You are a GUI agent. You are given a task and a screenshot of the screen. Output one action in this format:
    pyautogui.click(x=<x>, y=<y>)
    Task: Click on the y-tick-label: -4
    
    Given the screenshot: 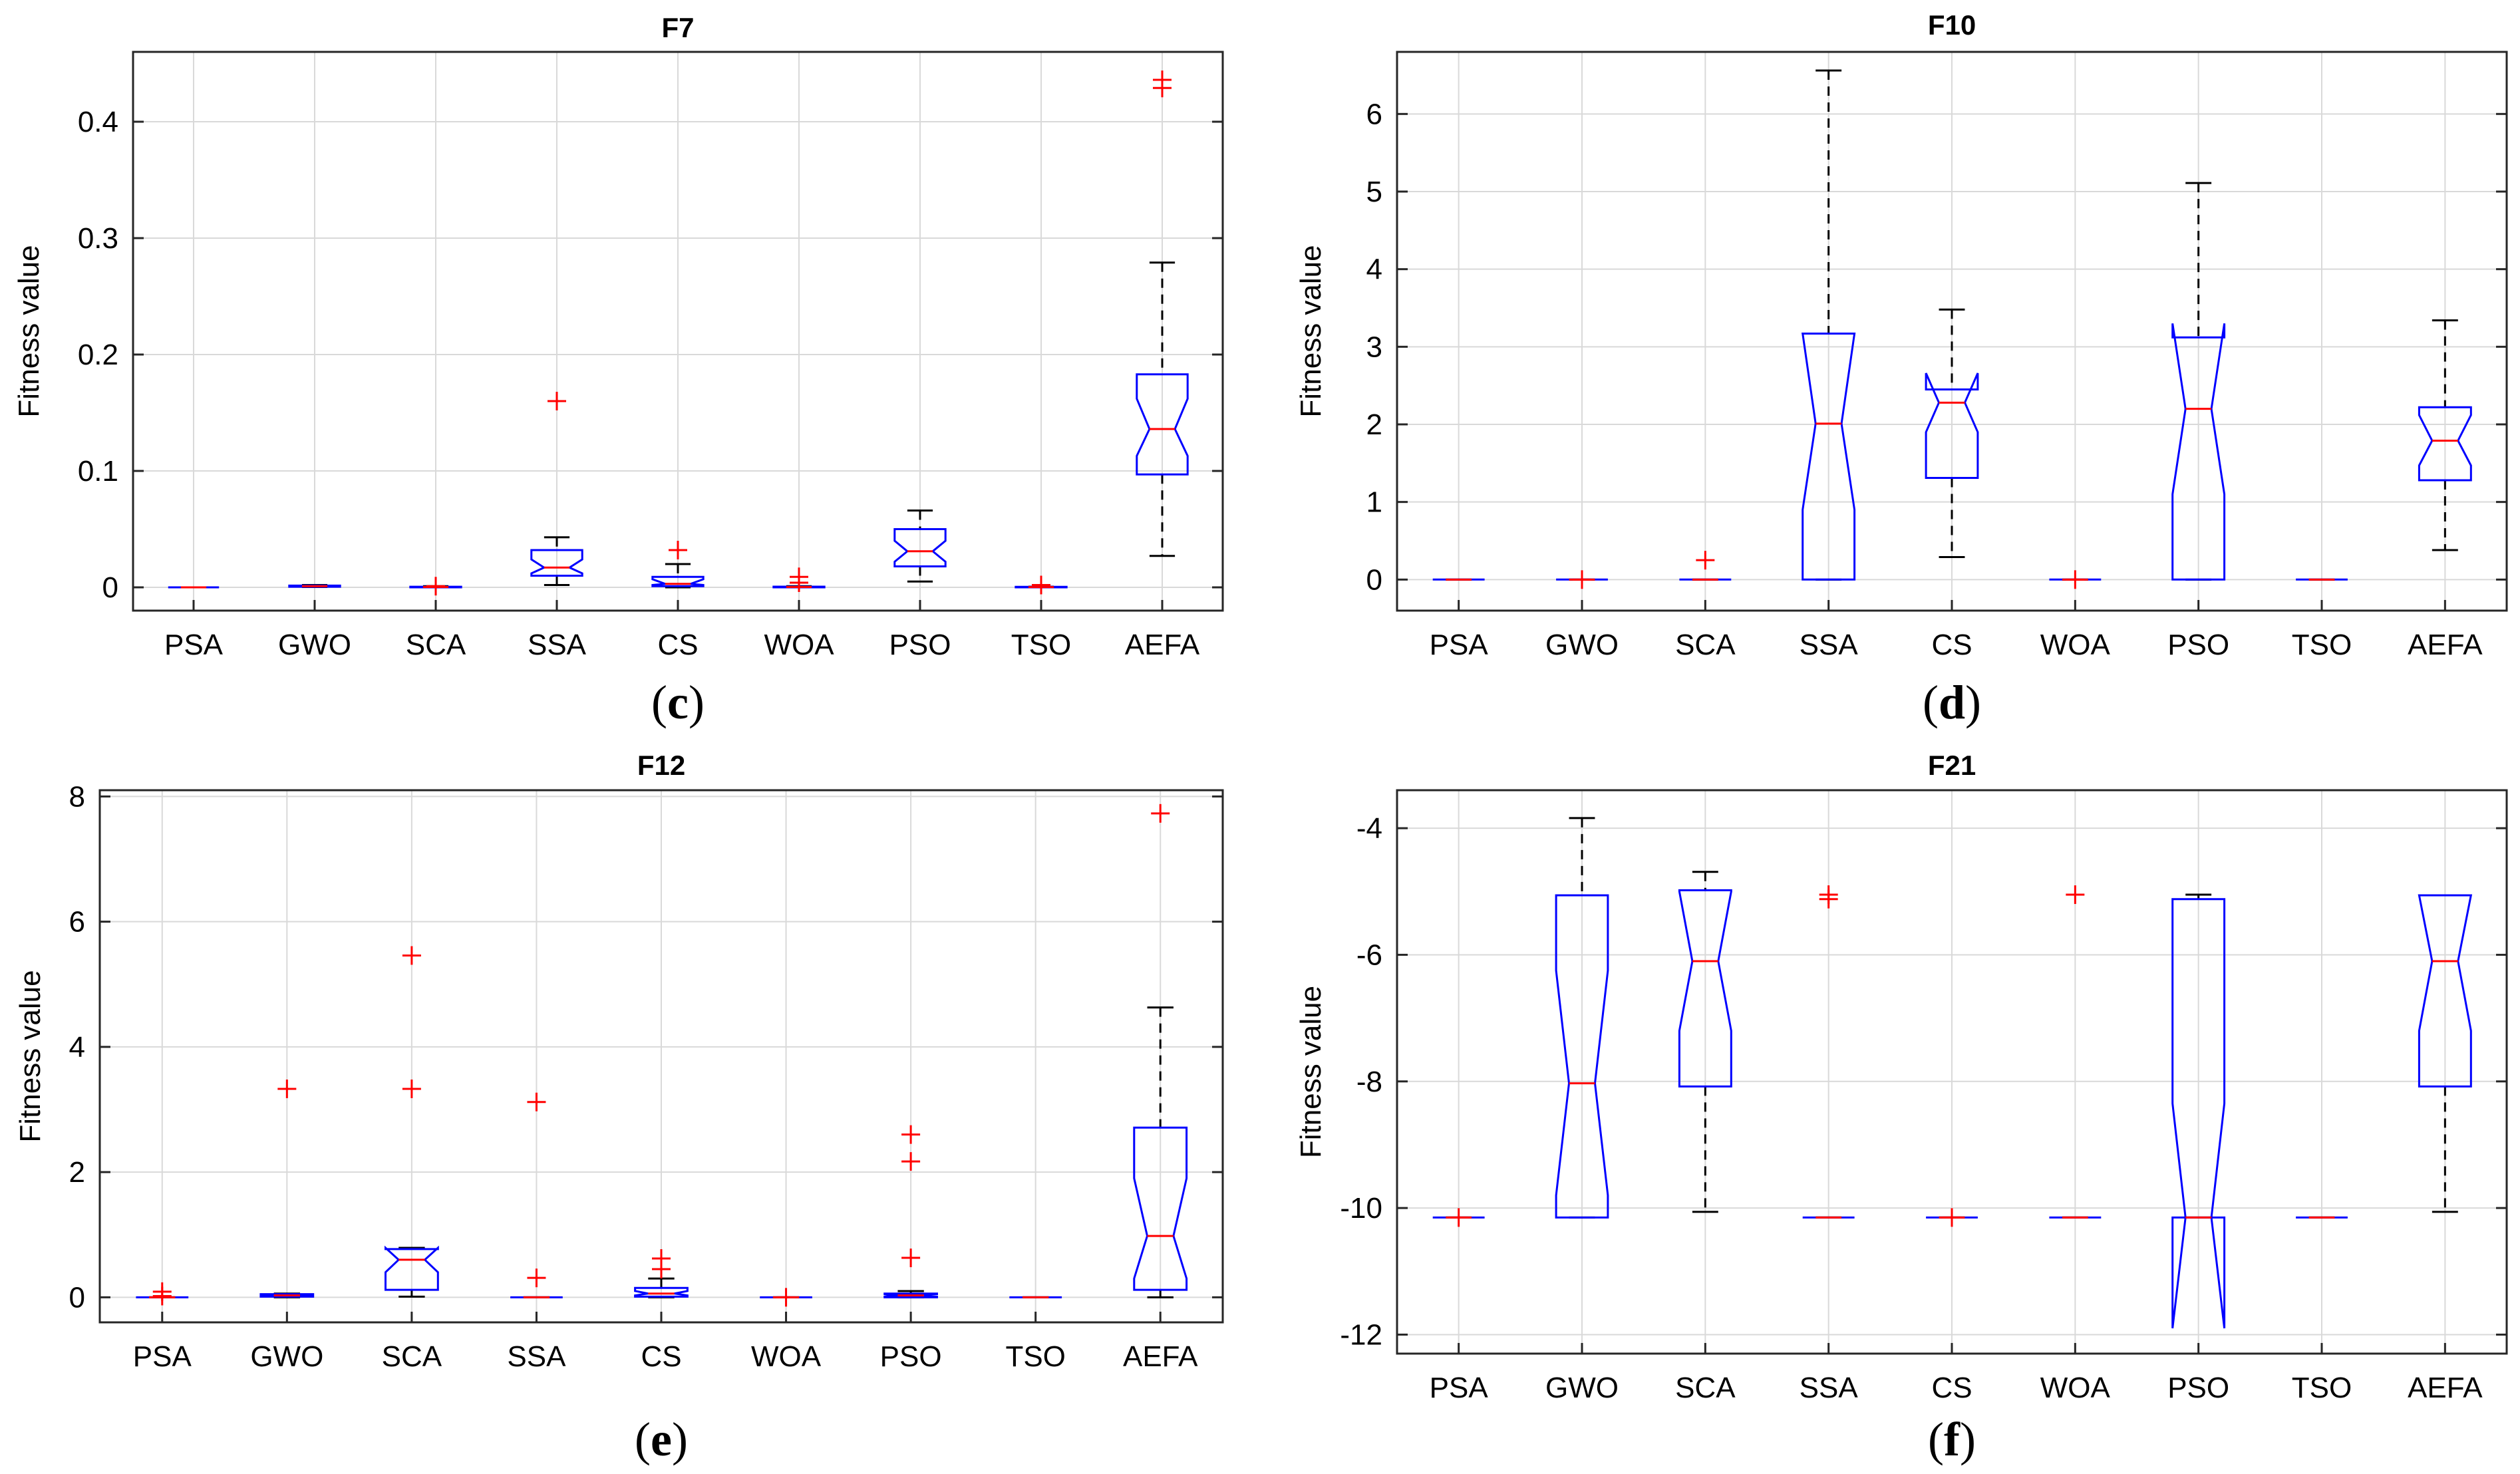 What is the action you would take?
    pyautogui.click(x=1369, y=829)
    